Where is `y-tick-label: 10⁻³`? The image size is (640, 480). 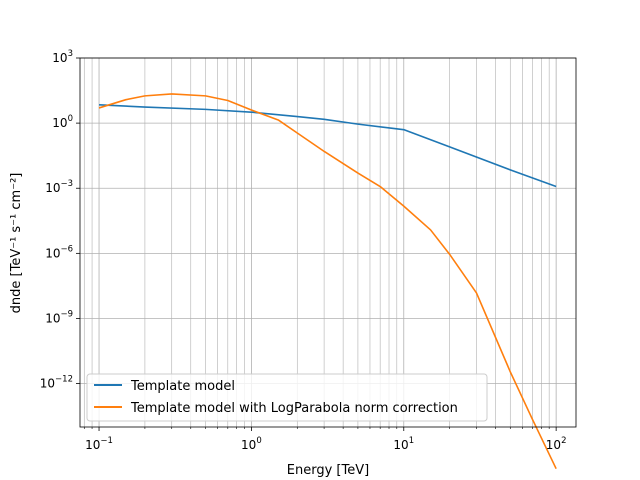 y-tick-label: 10⁻³ is located at coordinates (59, 187).